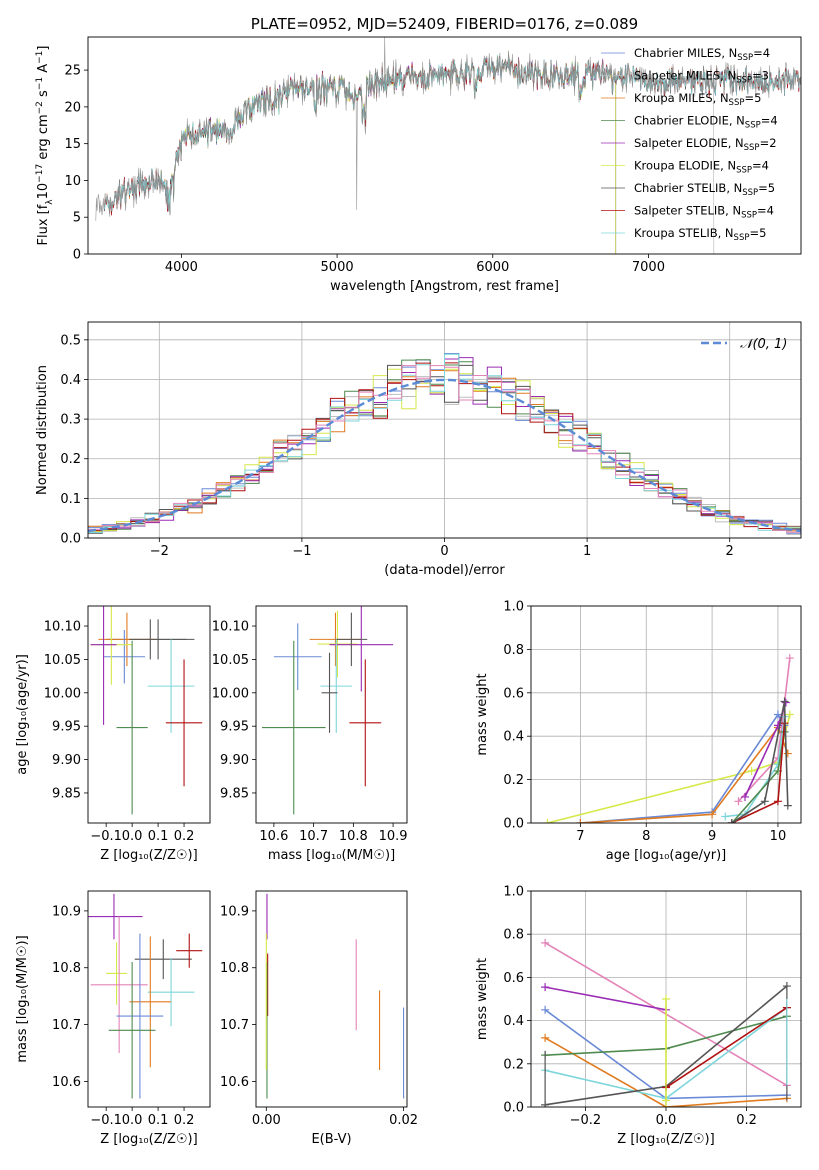 Image resolution: width=819 pixels, height=1170 pixels. Describe the element at coordinates (666, 714) in the screenshot. I see `weight_vs_age-frame` at that location.